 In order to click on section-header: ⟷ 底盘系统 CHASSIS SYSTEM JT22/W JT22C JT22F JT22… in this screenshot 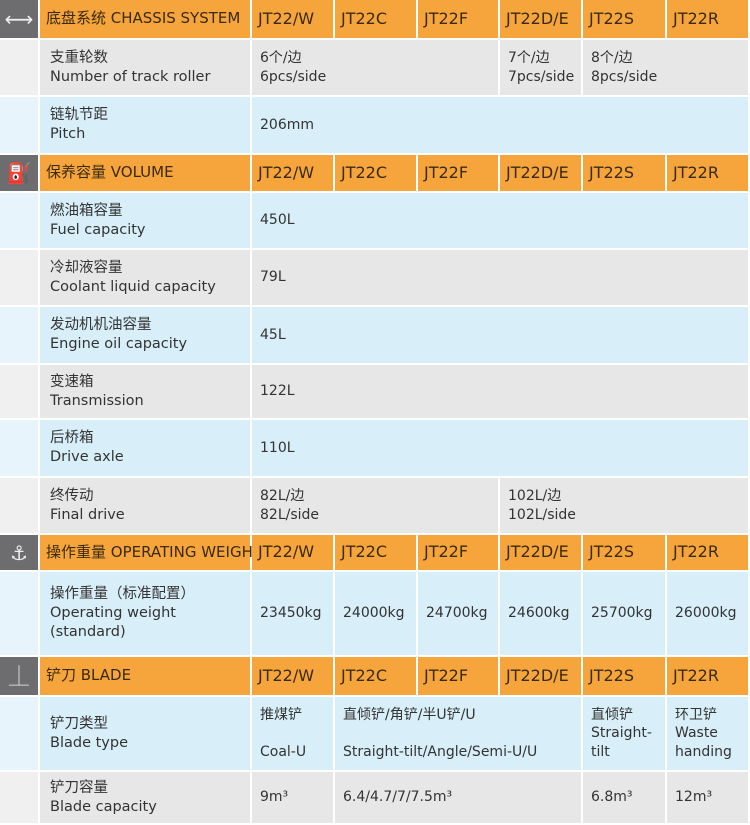, I will do `click(375, 20)`.